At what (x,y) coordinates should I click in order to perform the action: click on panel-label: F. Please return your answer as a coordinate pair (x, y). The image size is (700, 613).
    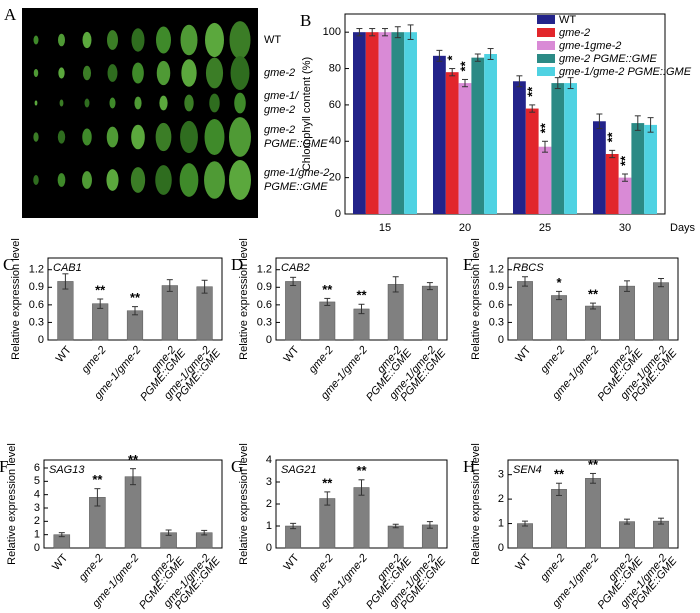
    Looking at the image, I should click on (4, 466).